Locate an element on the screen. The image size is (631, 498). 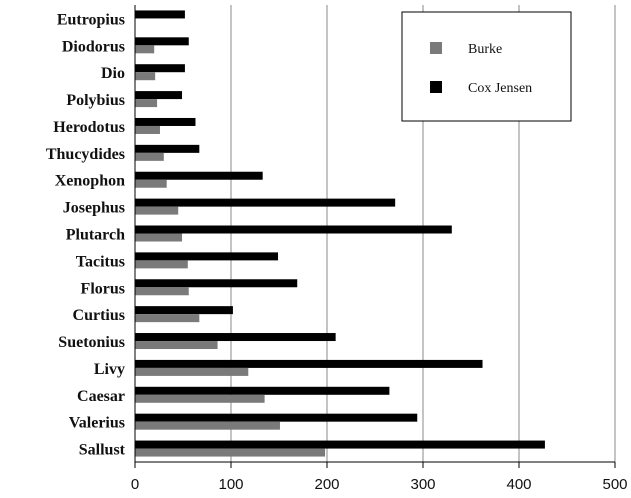
x-tick-label-0: 0 is located at coordinates (135, 484).